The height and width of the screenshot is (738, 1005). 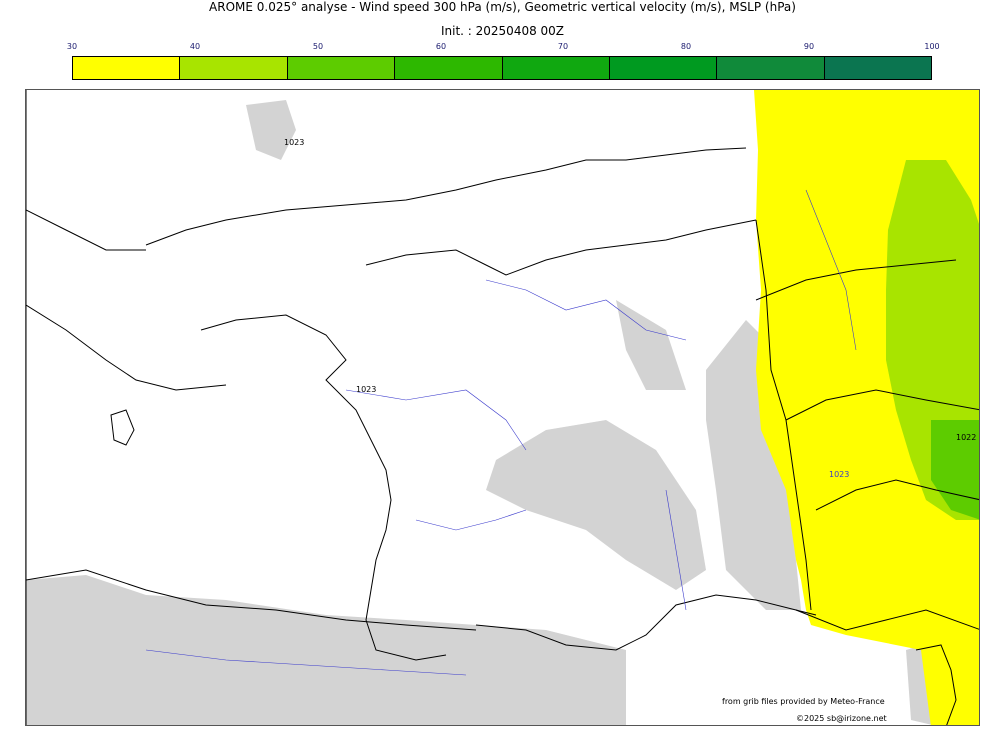 I want to click on colorbar-tick: 60, so click(x=441, y=46).